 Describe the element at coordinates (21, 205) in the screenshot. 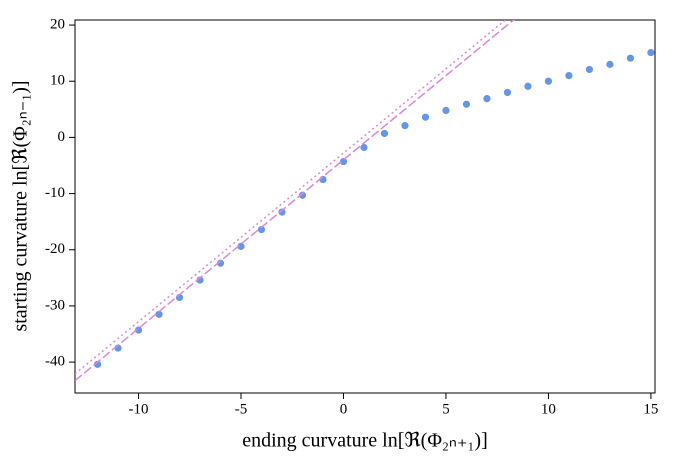

I see `y-axis-title: starting curvature ln[ℜ(Φ₂ₙ₋₁)]` at that location.